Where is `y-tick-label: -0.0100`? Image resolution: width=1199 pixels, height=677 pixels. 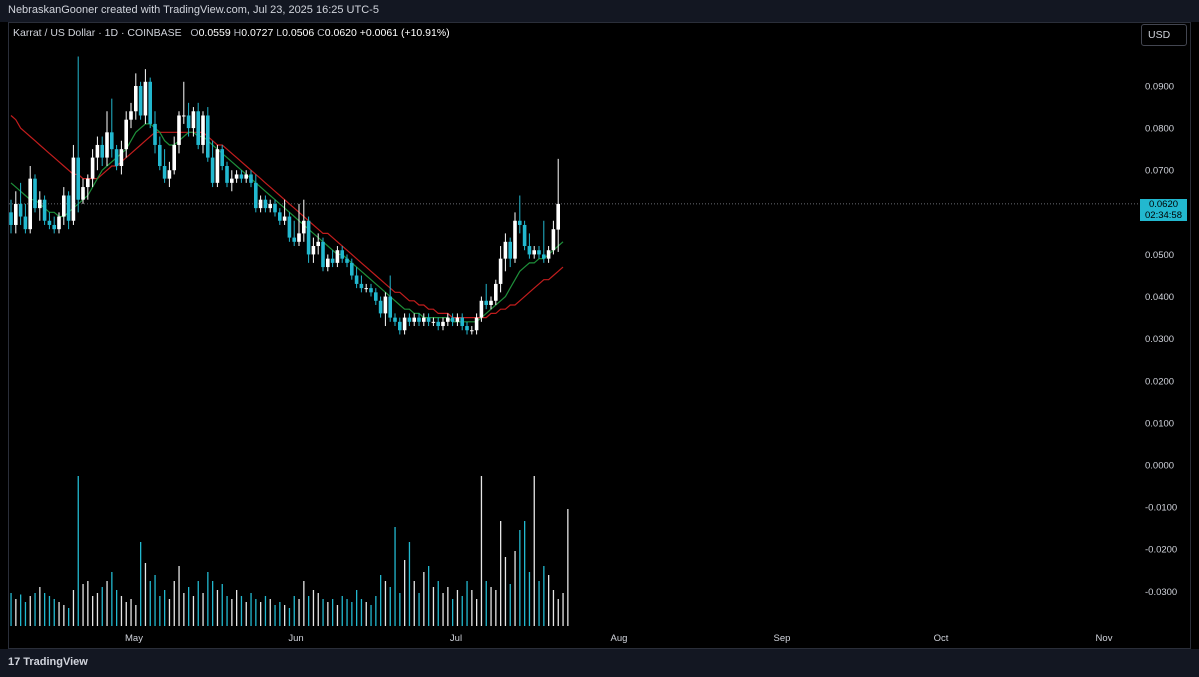
y-tick-label: -0.0100 is located at coordinates (1161, 508).